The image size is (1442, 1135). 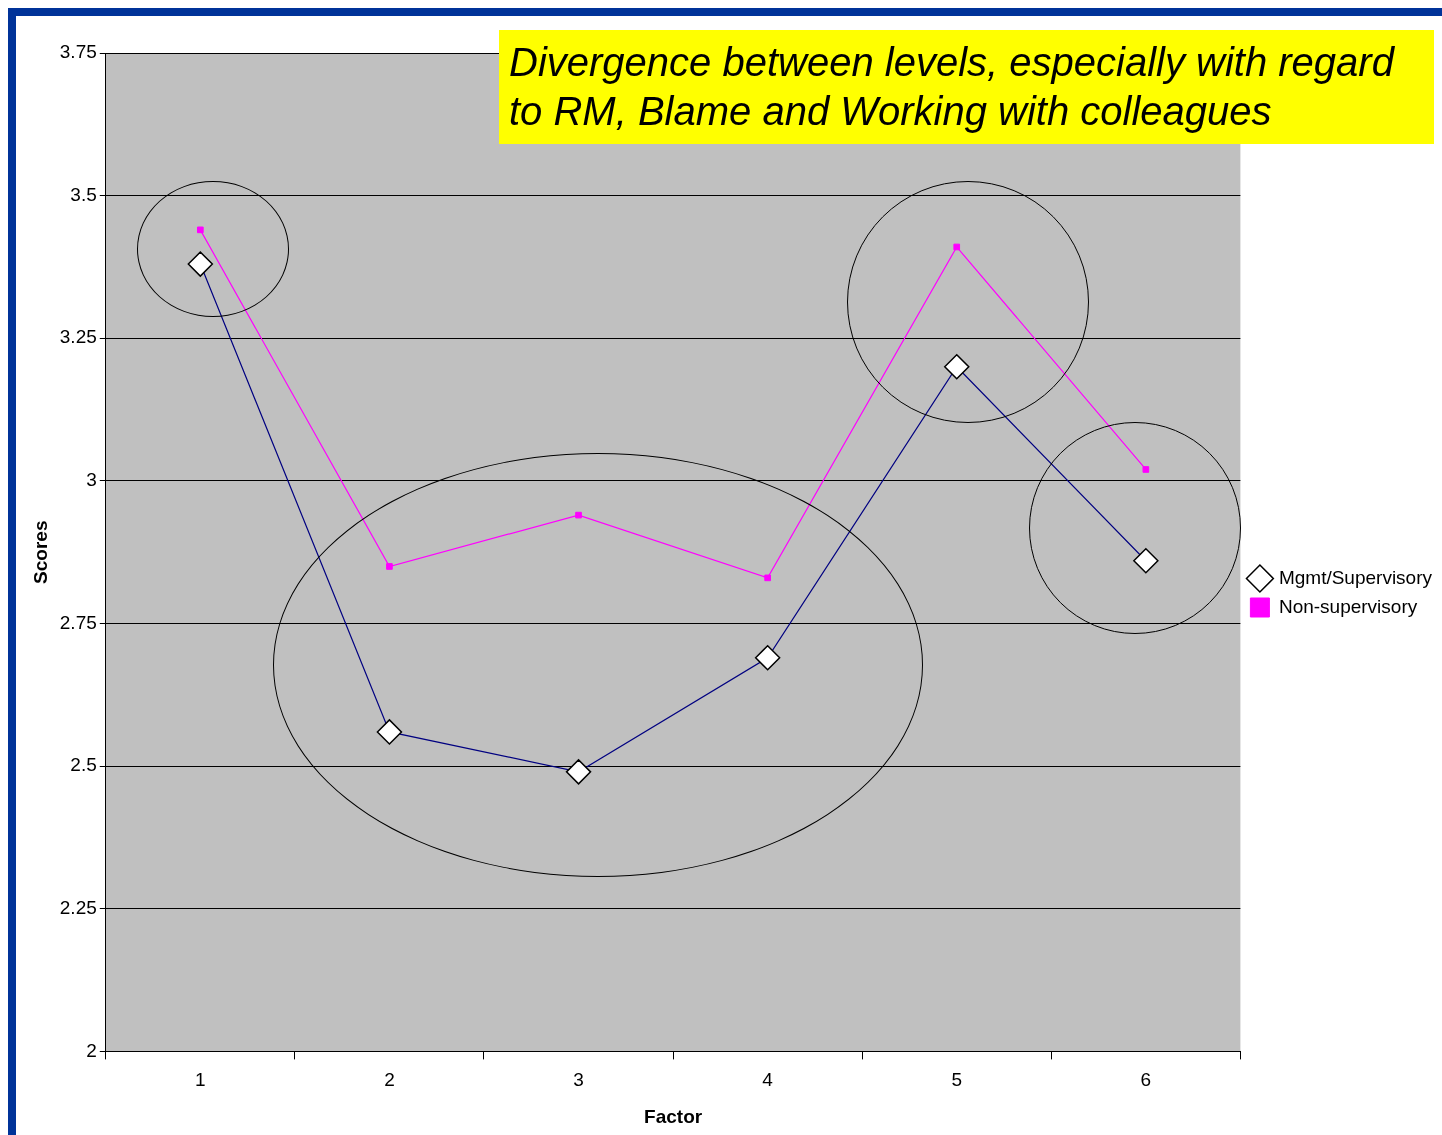 I want to click on y-tick-label: 3.5, so click(x=83, y=194).